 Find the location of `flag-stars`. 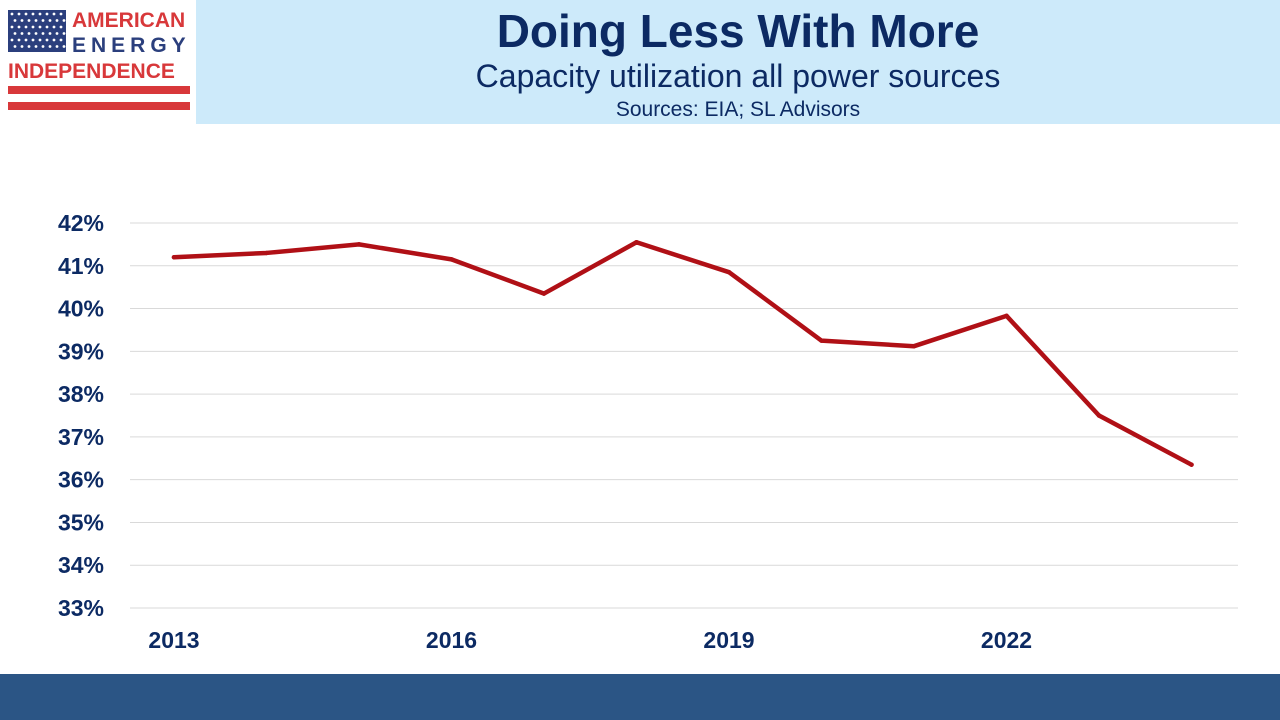

flag-stars is located at coordinates (38, 30).